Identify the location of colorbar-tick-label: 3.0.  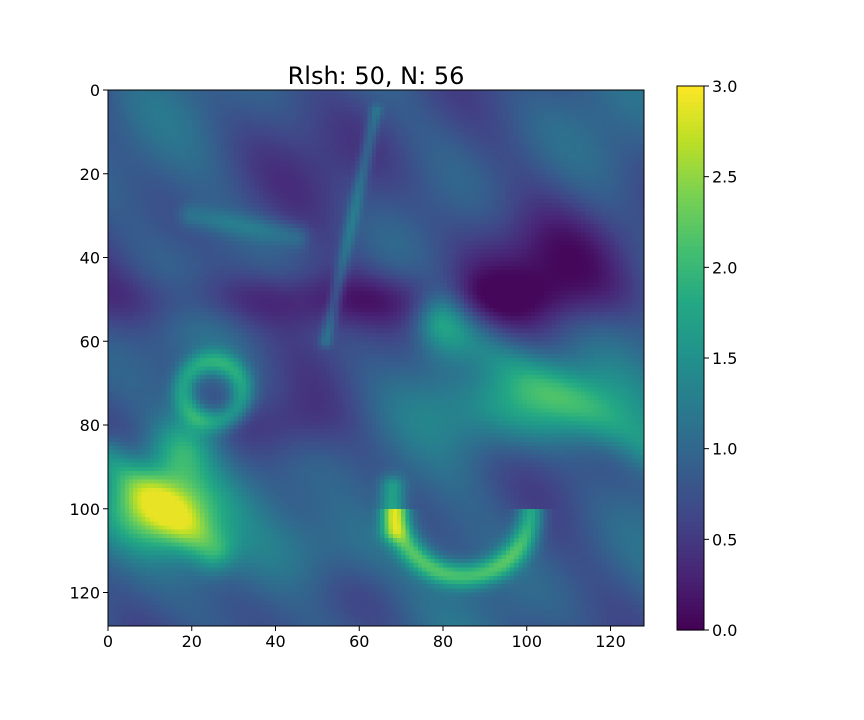
(724, 86).